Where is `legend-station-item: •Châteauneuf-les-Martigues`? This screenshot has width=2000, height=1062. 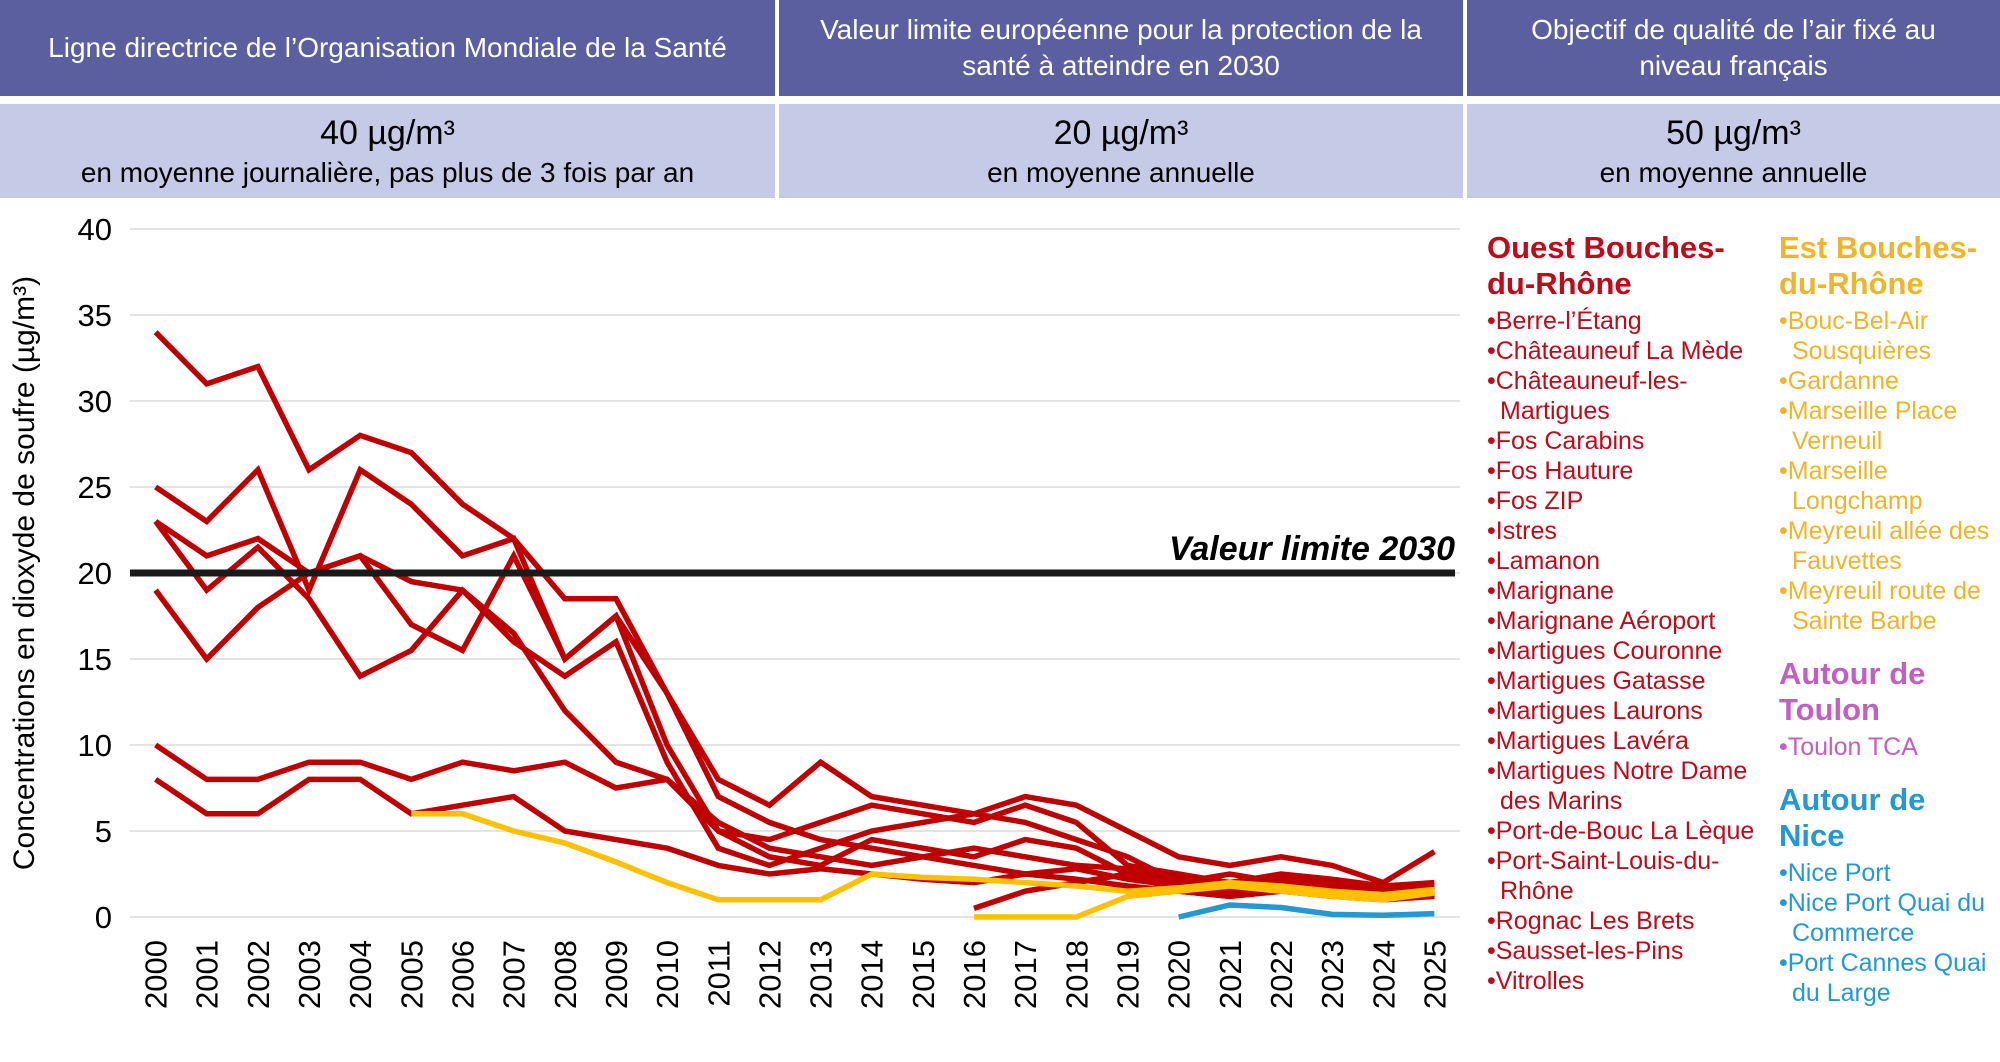
legend-station-item: •Châteauneuf-les-Martigues is located at coordinates (1587, 396).